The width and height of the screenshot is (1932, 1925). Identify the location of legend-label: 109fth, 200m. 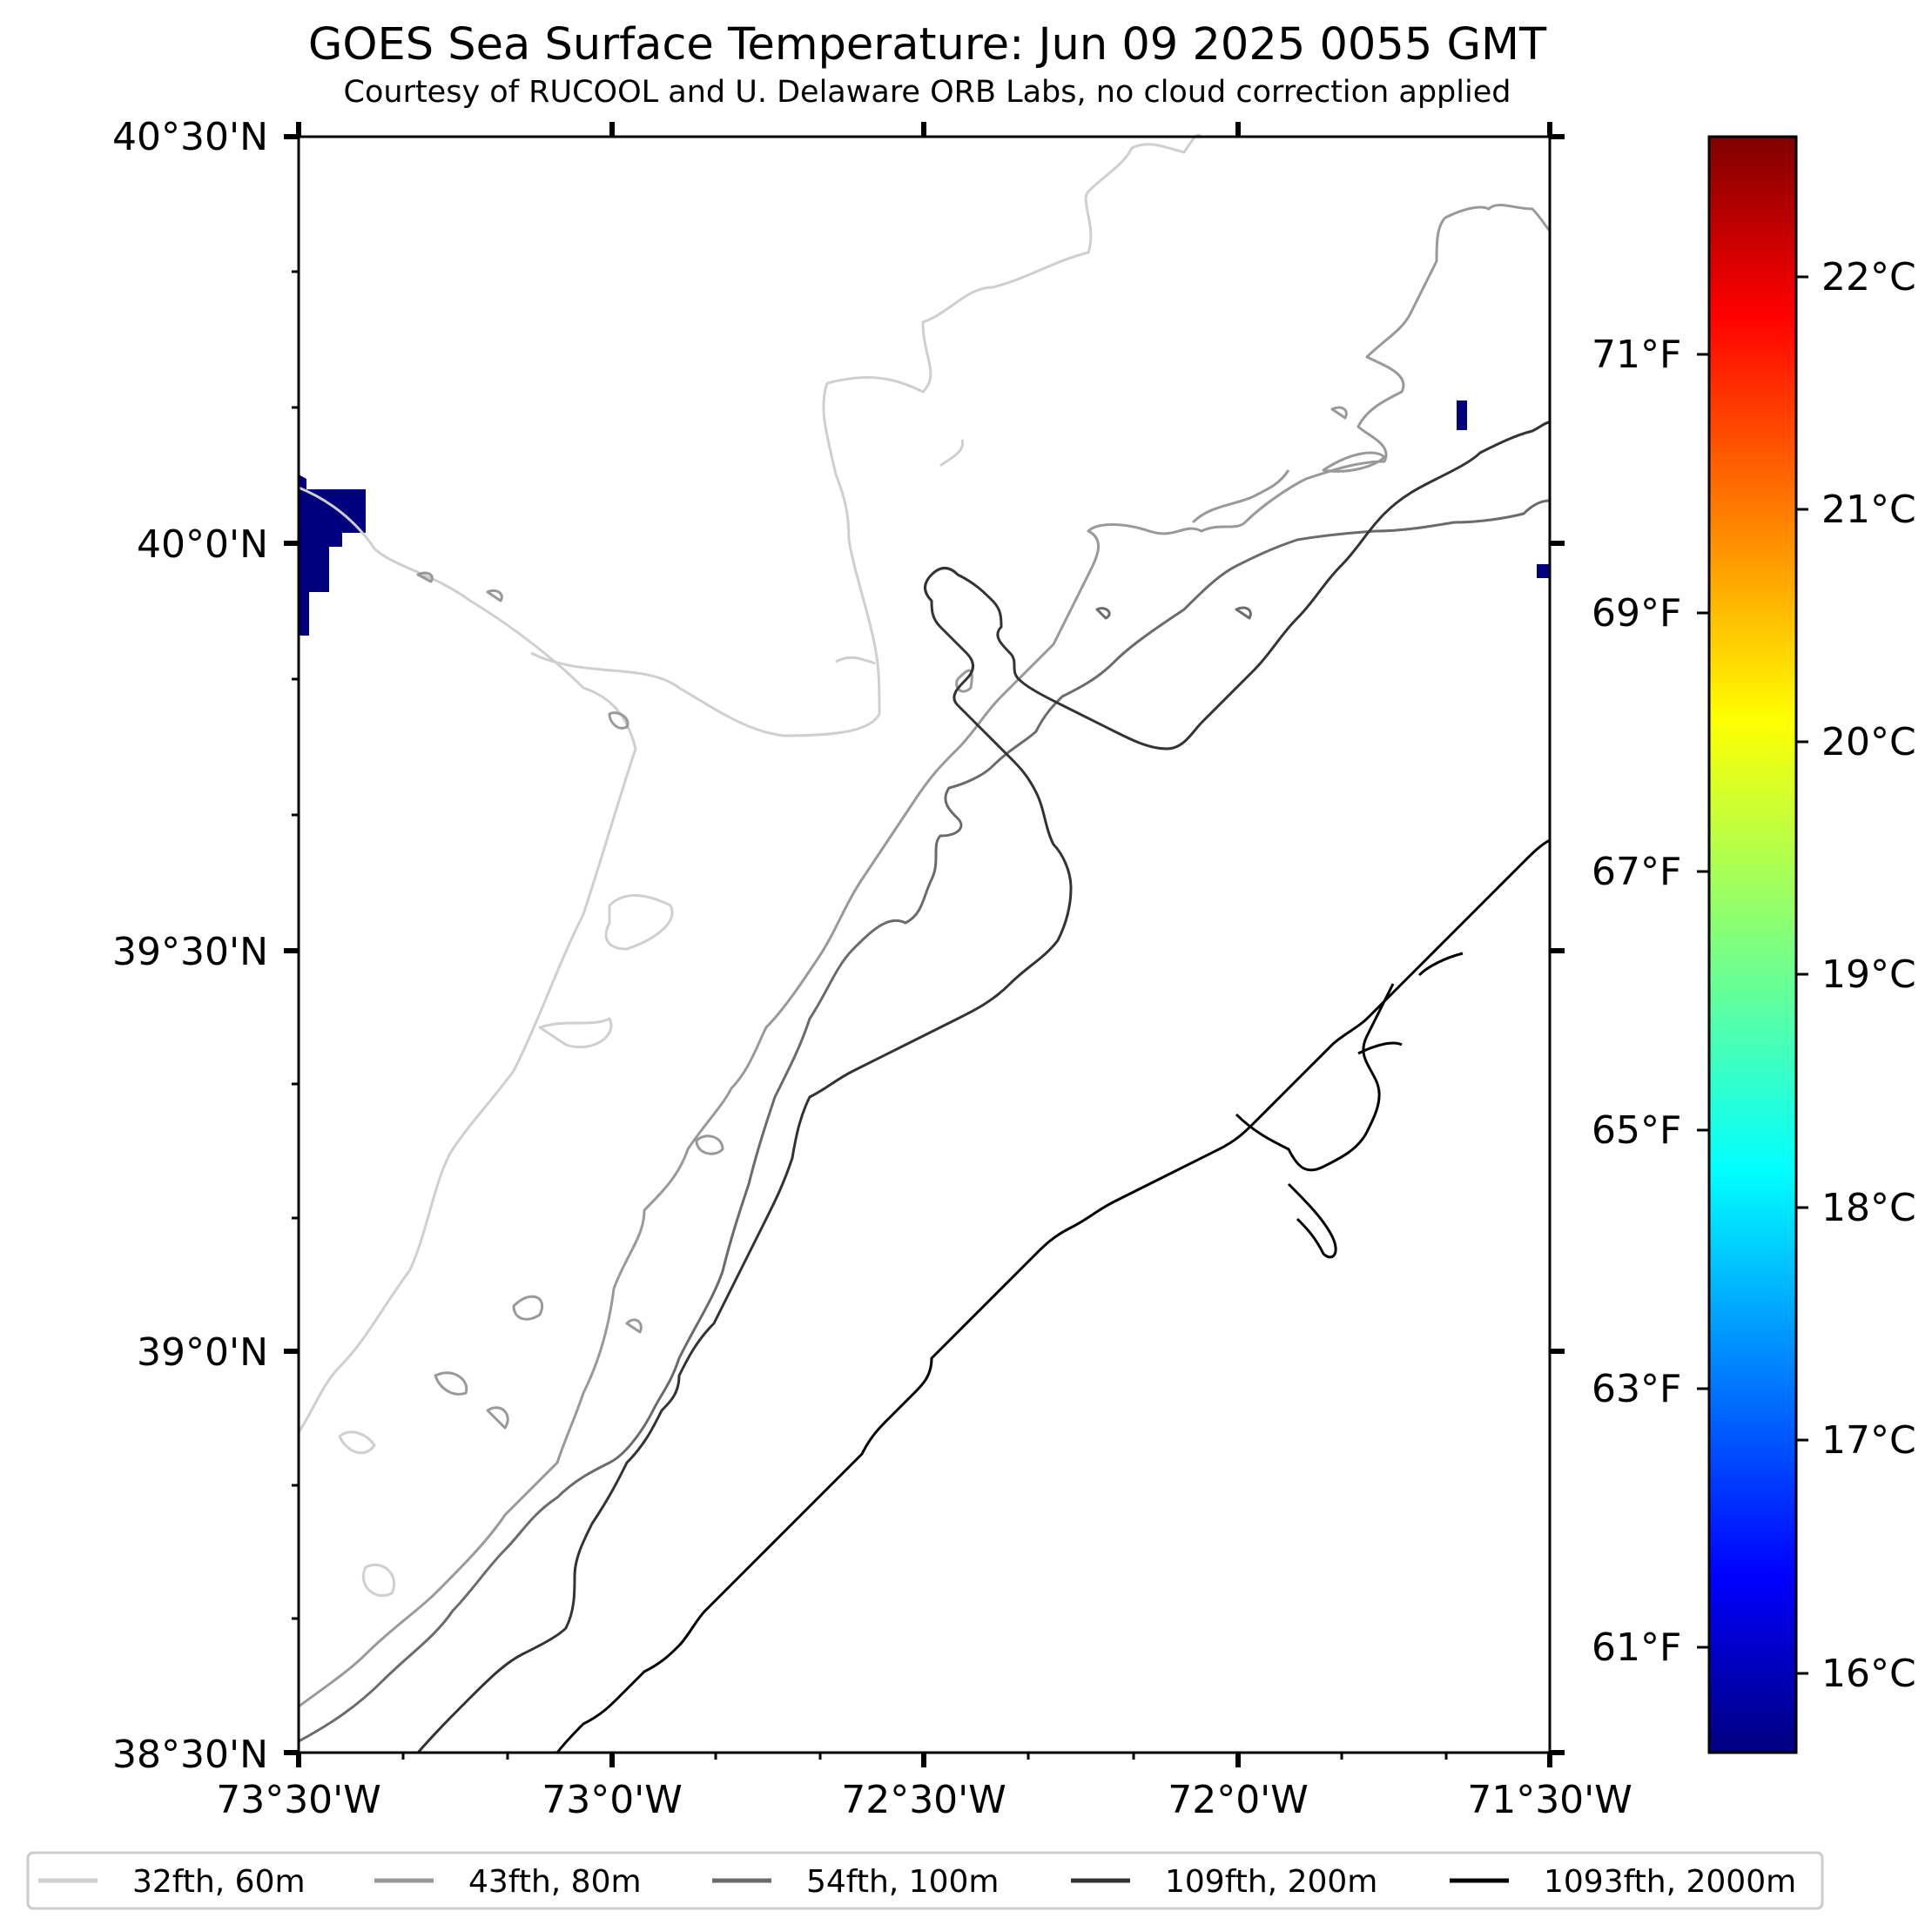
(1271, 1882).